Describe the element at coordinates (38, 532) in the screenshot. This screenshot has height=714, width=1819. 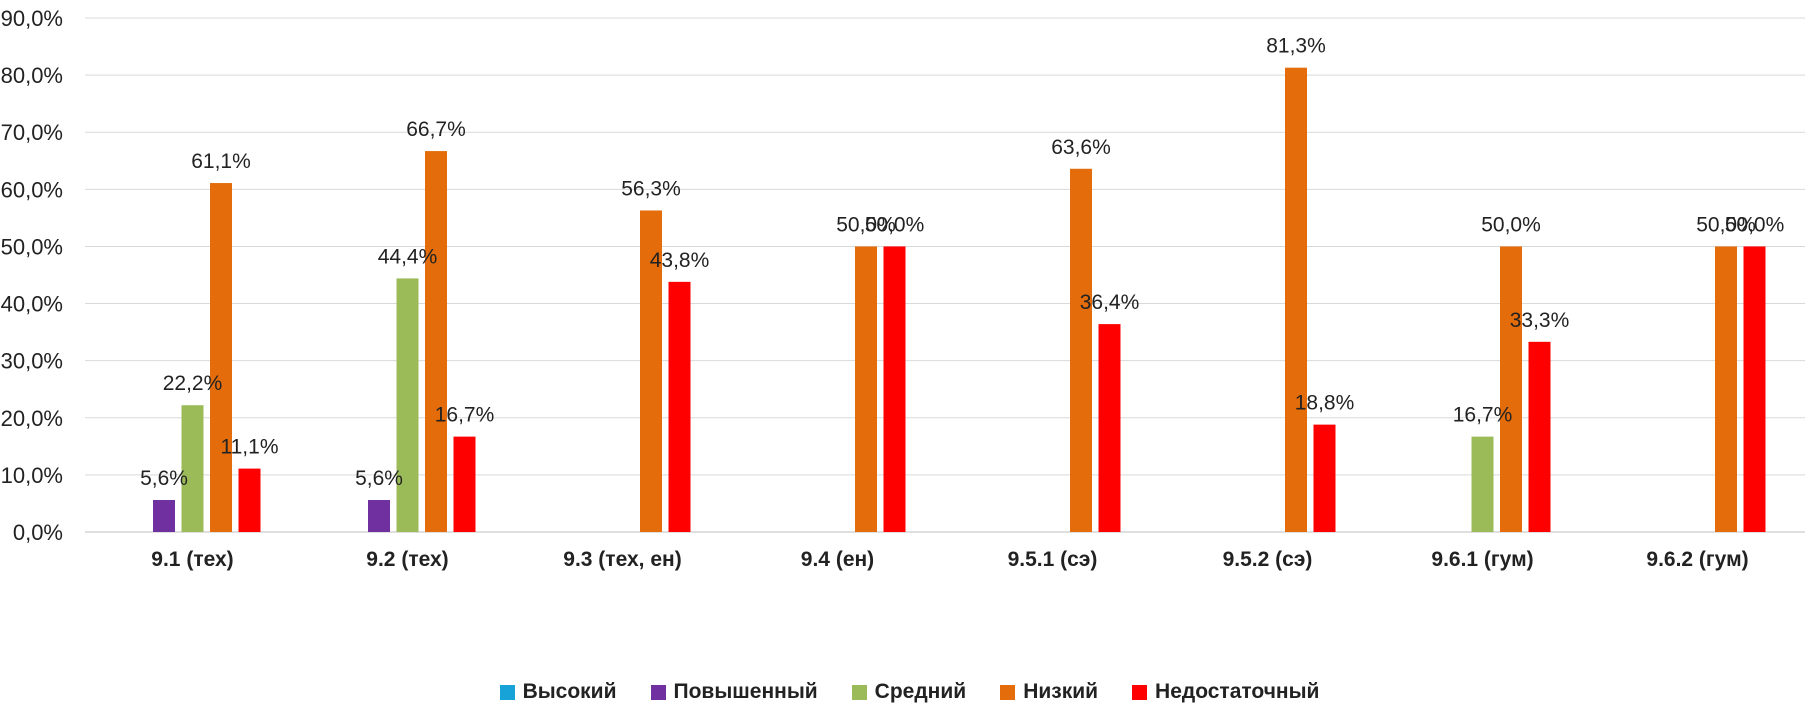
I see `y-tick-label: 0,0%` at that location.